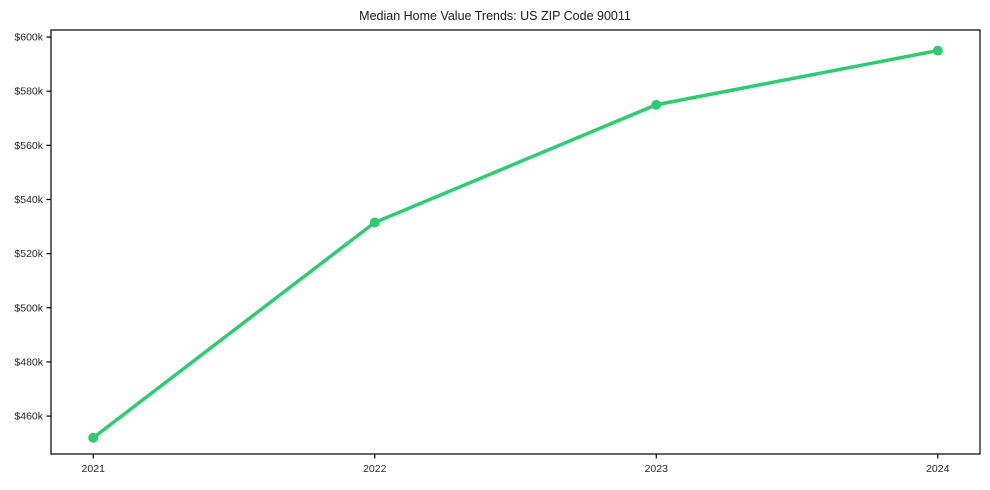 This screenshot has width=990, height=490. What do you see at coordinates (657, 469) in the screenshot?
I see `x-tick-label: 2023` at bounding box center [657, 469].